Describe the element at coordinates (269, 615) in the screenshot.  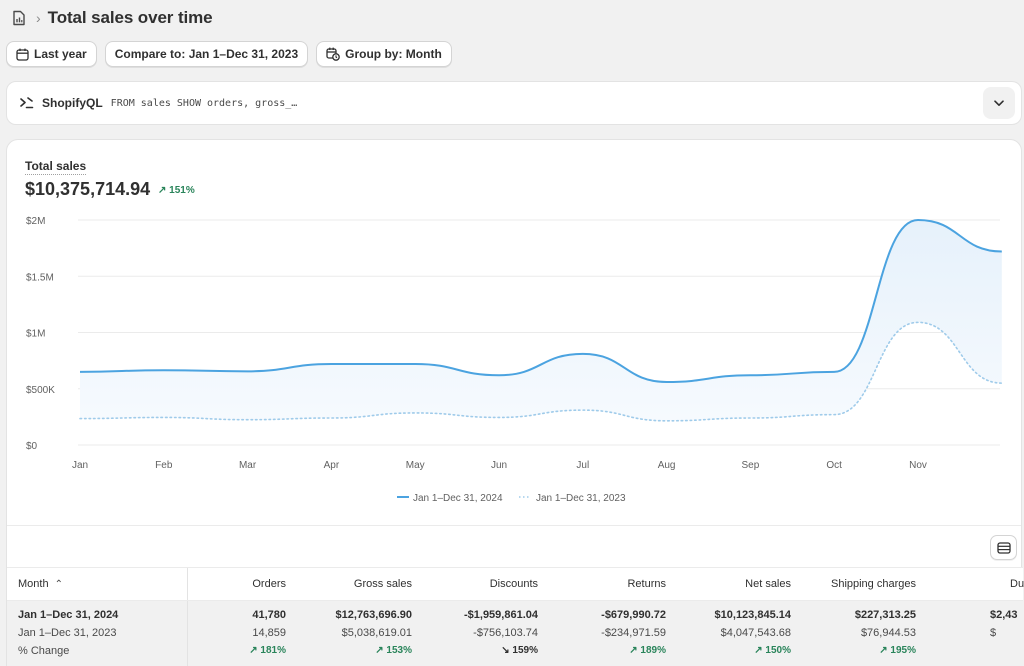
I see `table-cell: 41,780` at that location.